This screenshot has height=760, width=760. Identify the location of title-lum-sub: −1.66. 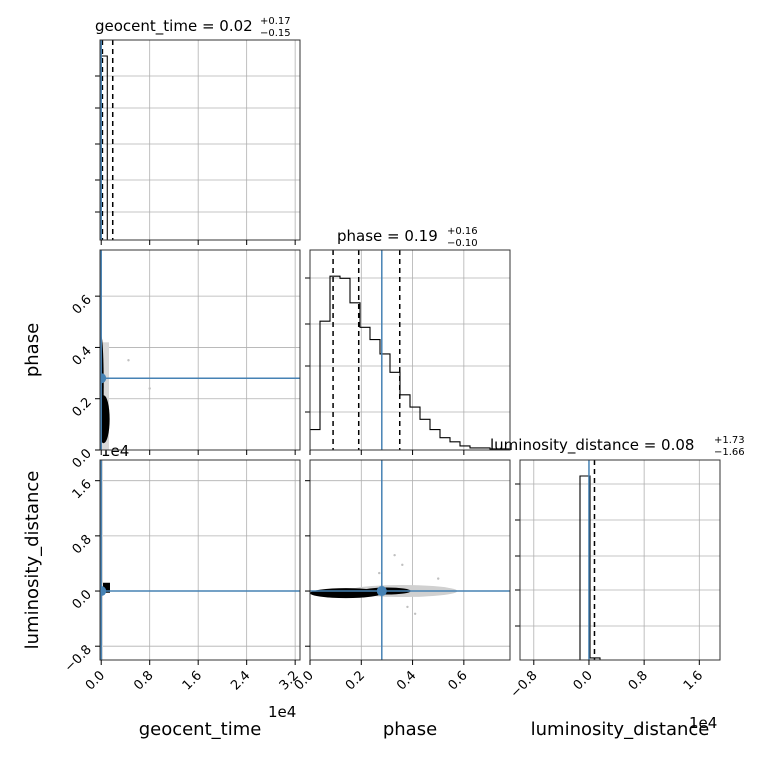
(729, 452).